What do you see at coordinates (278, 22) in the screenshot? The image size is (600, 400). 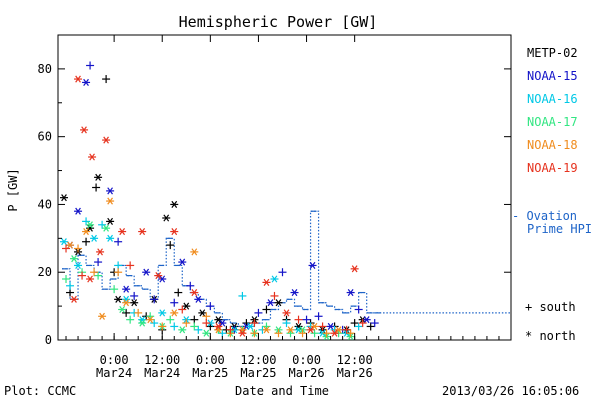 I see `chart-title: Hemispheric Power [GW]` at bounding box center [278, 22].